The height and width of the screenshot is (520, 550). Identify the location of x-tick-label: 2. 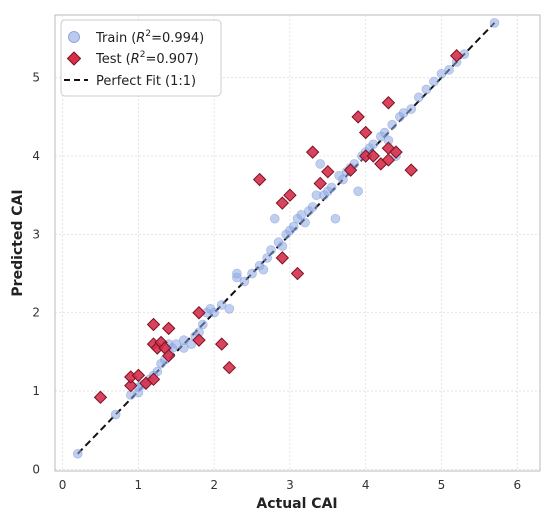
(214, 485).